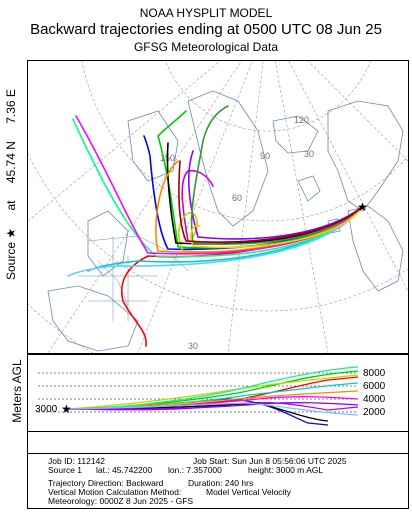 This screenshot has height=512, width=412. I want to click on source-prefix: Source, so click(11, 260).